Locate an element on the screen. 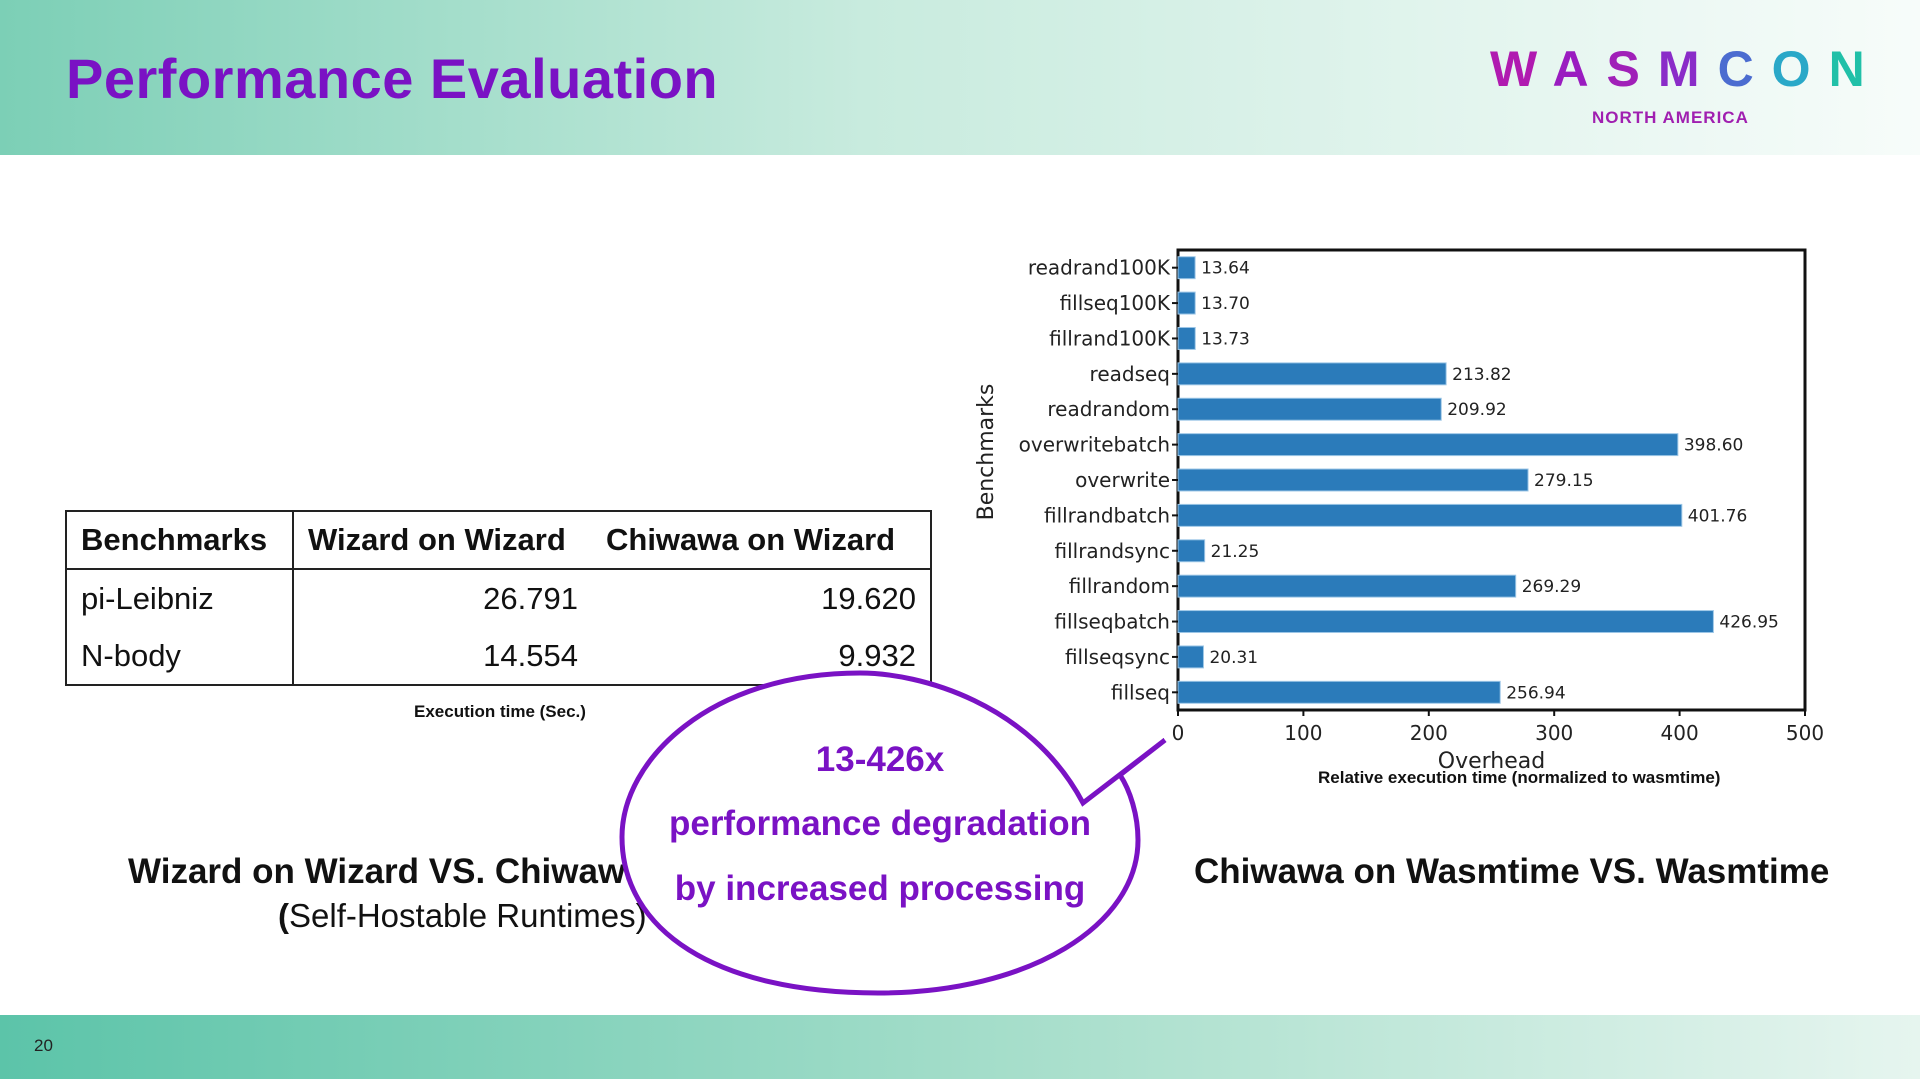 This screenshot has width=1920, height=1079. table-cell: 19.620 is located at coordinates (762, 598).